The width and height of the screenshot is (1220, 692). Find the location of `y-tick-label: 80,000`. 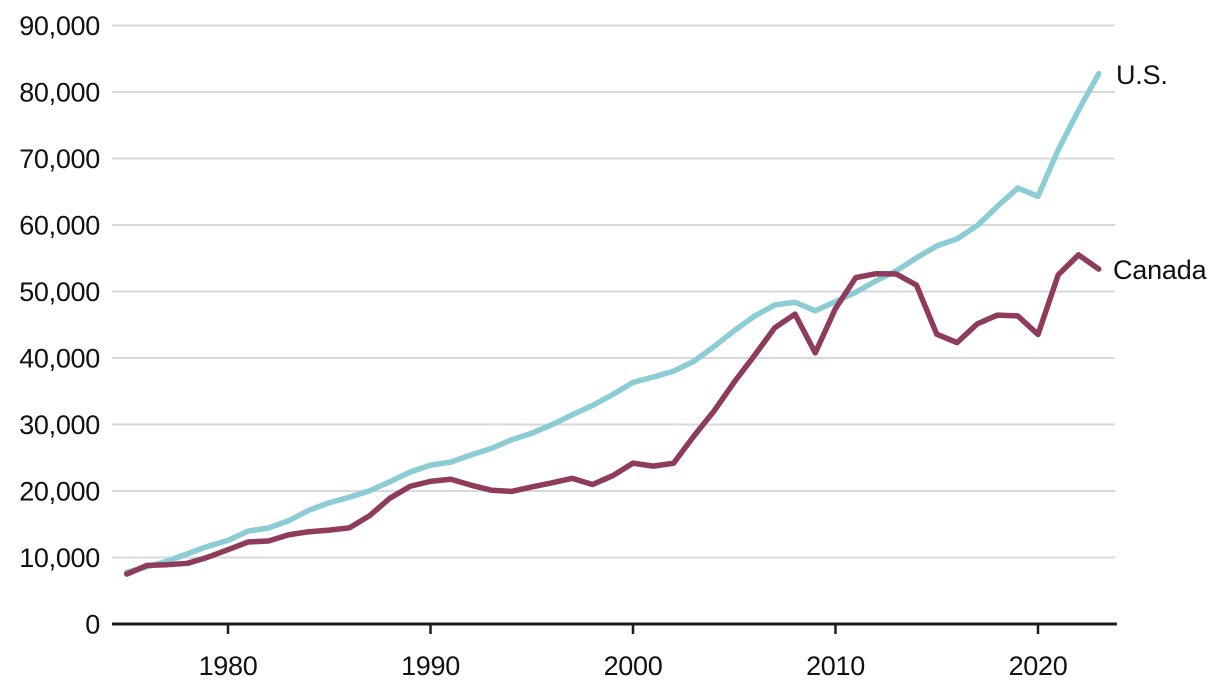

y-tick-label: 80,000 is located at coordinates (59, 93).